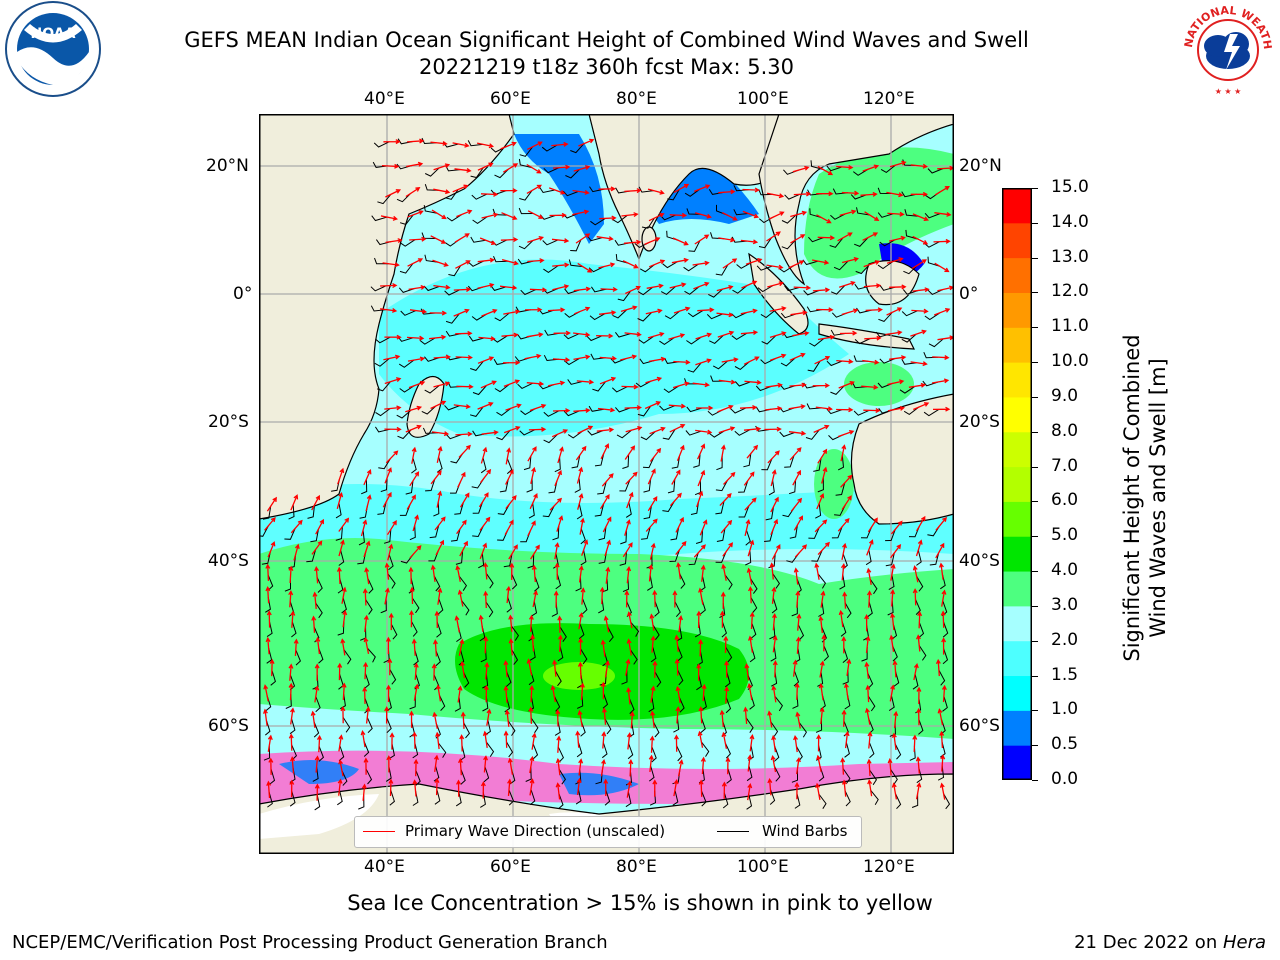  Describe the element at coordinates (1065, 535) in the screenshot. I see `colorbar-tick-label: 5.0` at that location.